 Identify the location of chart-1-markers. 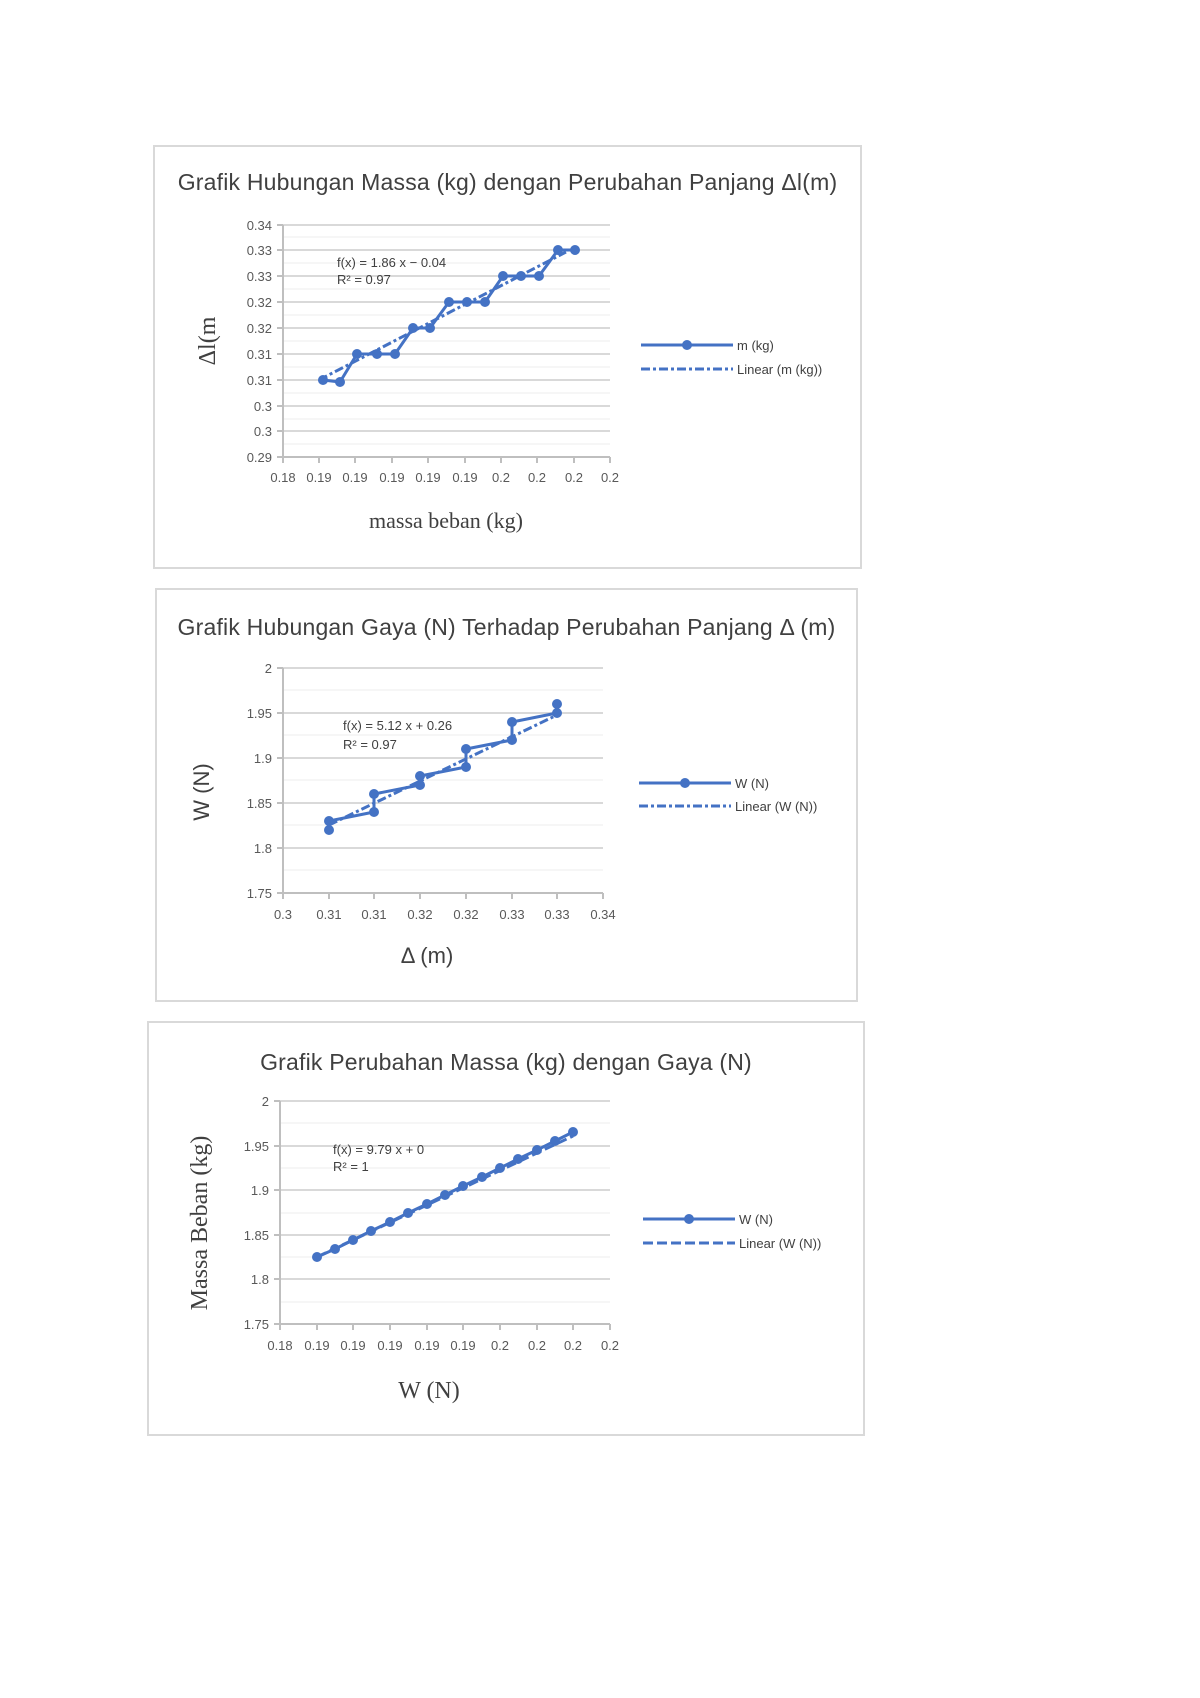
(449, 316).